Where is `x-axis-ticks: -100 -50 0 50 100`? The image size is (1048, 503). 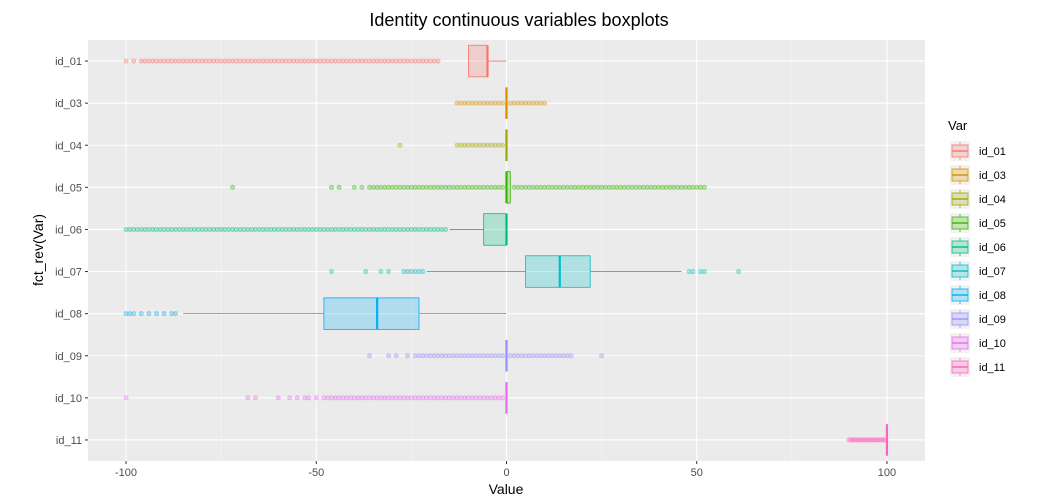
x-axis-ticks: -100 -50 0 50 100 is located at coordinates (505, 470).